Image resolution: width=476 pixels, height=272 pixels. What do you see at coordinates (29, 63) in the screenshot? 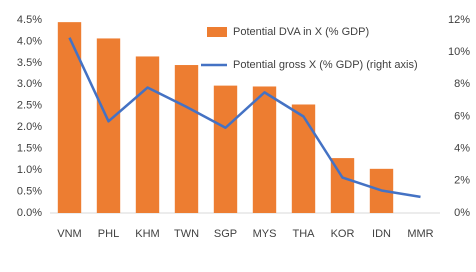
I see `y-tick-label: 3.5%` at bounding box center [29, 63].